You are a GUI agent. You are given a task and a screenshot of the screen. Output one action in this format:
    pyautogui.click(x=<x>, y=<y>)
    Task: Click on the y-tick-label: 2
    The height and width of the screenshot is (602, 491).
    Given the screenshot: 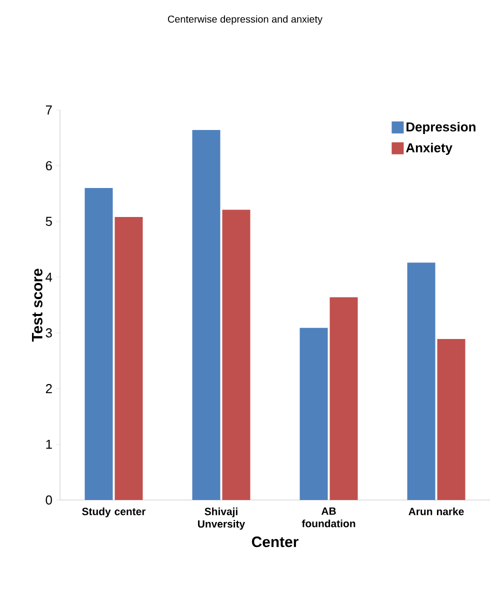 What is the action you would take?
    pyautogui.click(x=49, y=389)
    